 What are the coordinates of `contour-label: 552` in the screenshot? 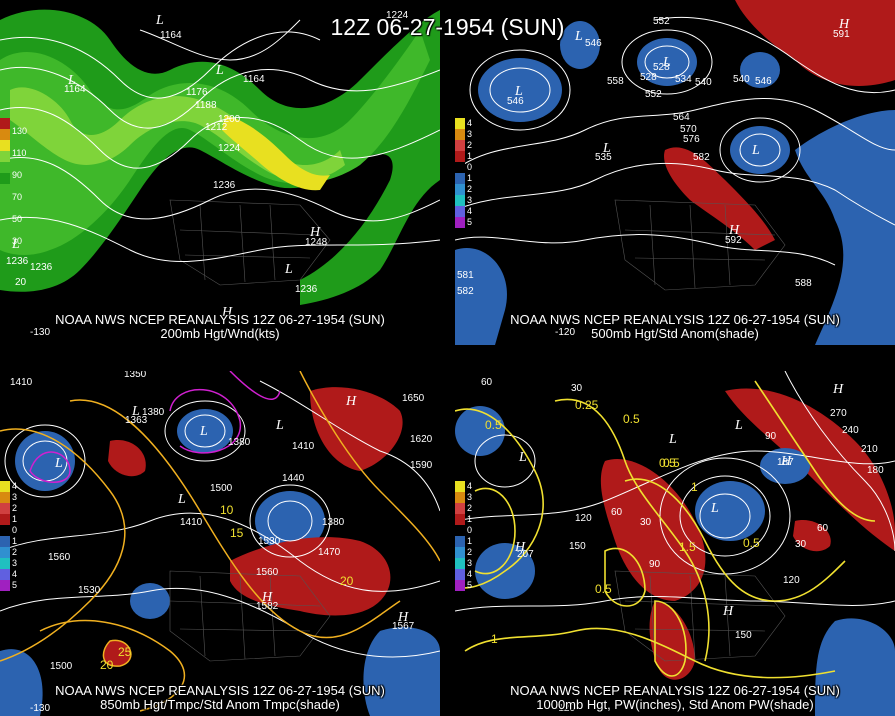 It's located at (653, 94).